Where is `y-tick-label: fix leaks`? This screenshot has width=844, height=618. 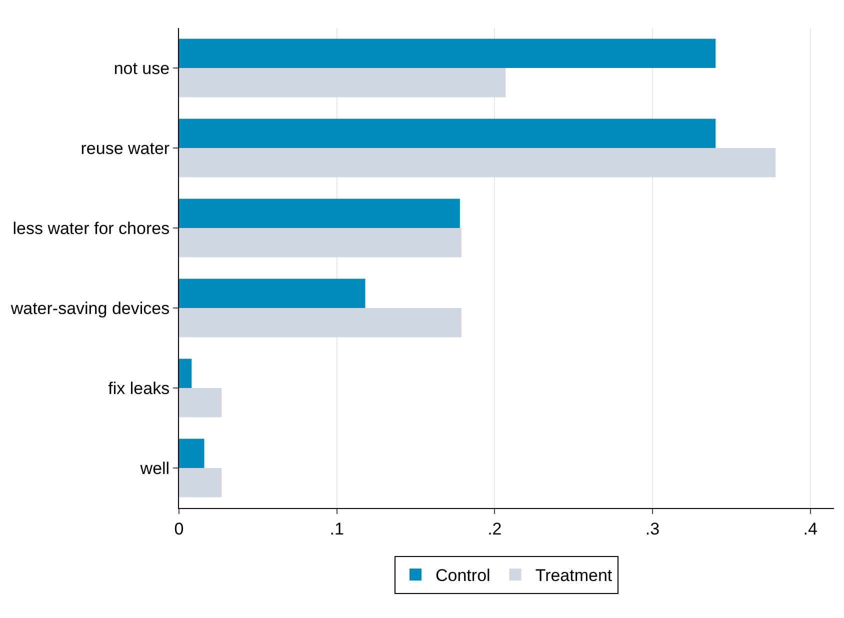
y-tick-label: fix leaks is located at coordinates (139, 388).